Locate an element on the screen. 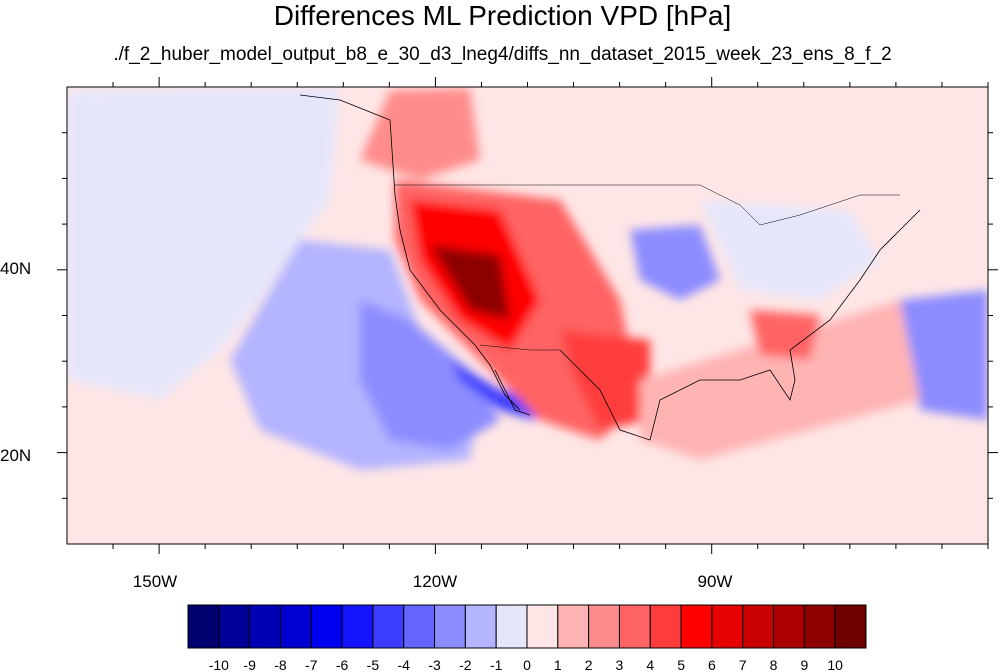 Image resolution: width=1005 pixels, height=672 pixels. texas-red-region is located at coordinates (605, 380).